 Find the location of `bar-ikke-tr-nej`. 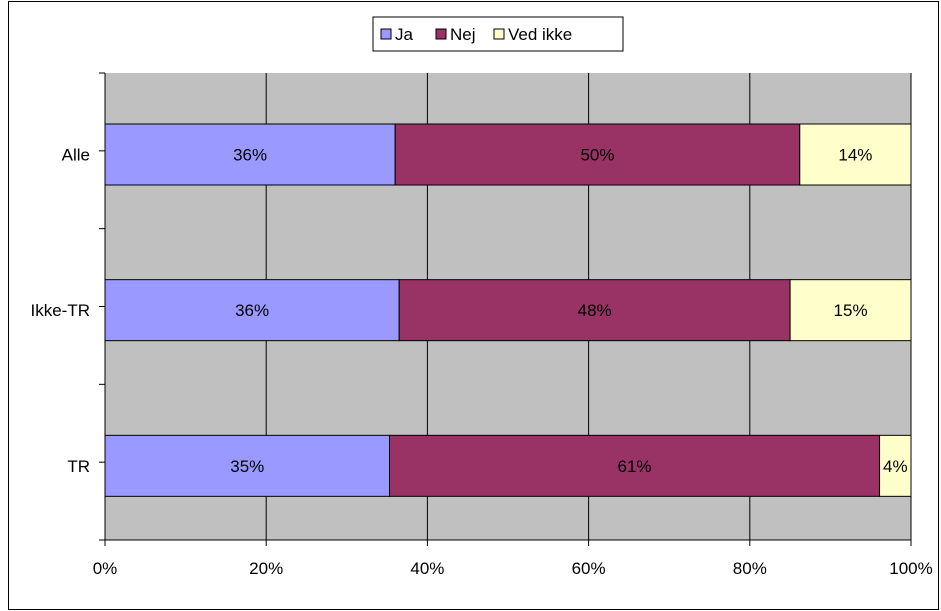

bar-ikke-tr-nej is located at coordinates (594, 310).